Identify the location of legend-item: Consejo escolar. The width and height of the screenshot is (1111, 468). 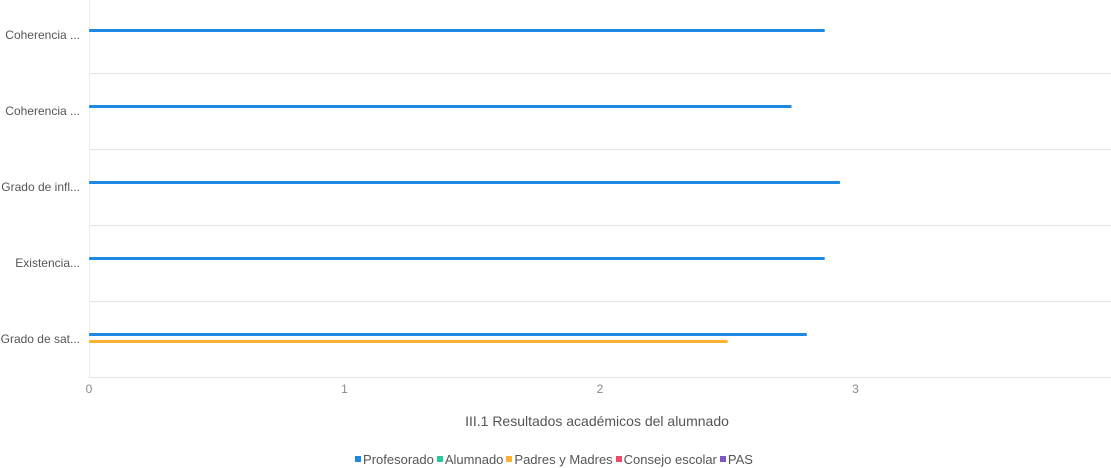
(666, 460).